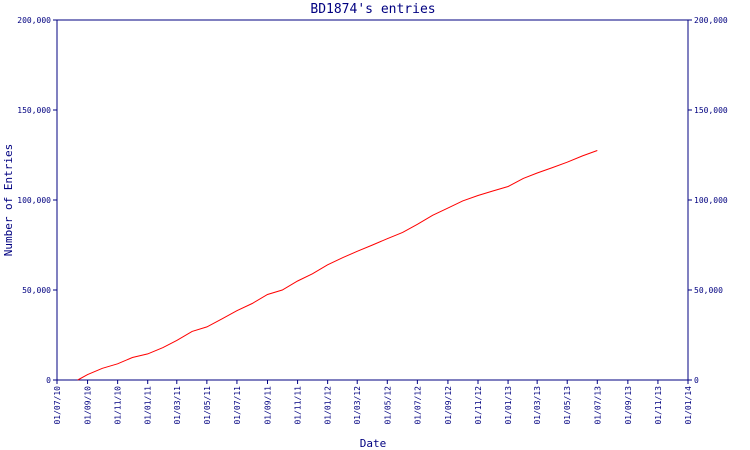 The image size is (750, 450). What do you see at coordinates (597, 405) in the screenshot?
I see `x-tick-label: 01/07/13` at bounding box center [597, 405].